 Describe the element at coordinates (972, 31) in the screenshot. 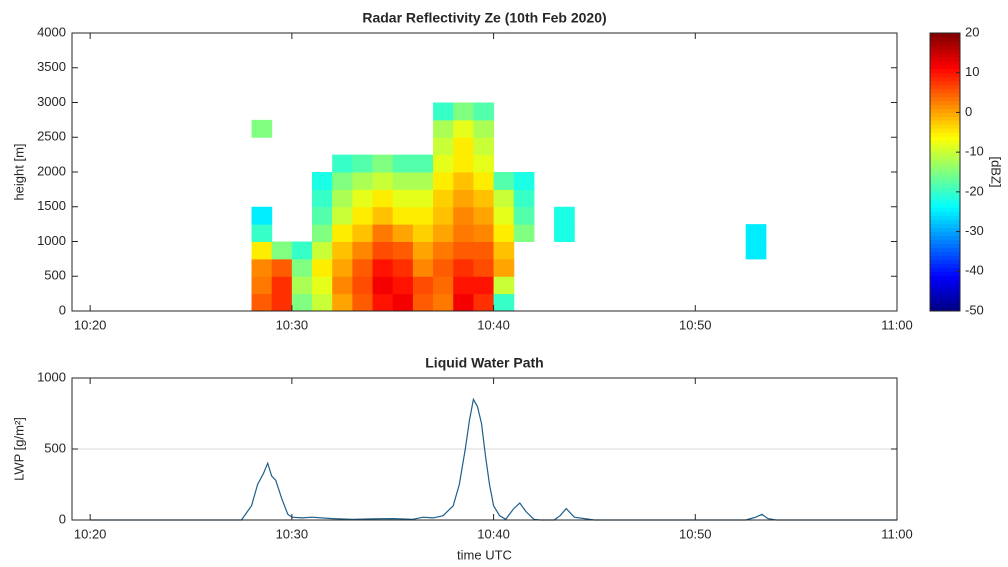

I see `colorbar-tick-label: 20` at that location.